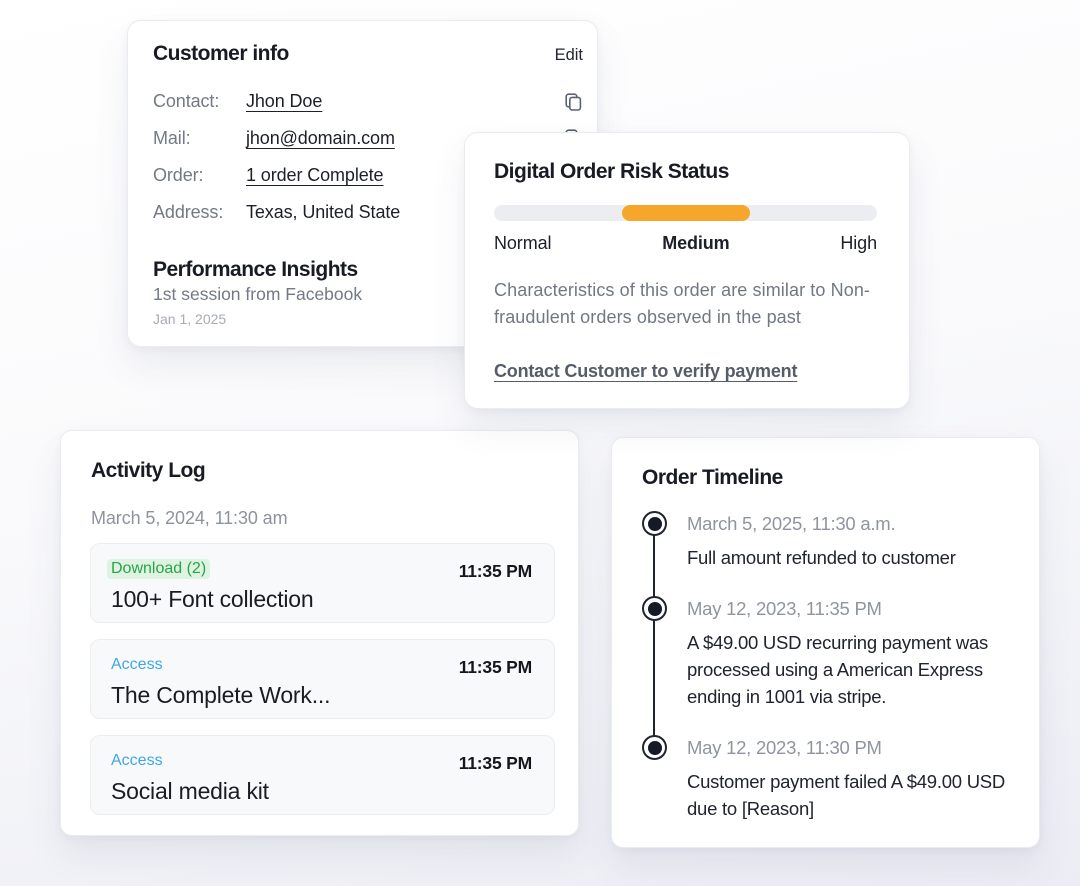 The image size is (1080, 886). I want to click on order-label: Order:, so click(178, 175).